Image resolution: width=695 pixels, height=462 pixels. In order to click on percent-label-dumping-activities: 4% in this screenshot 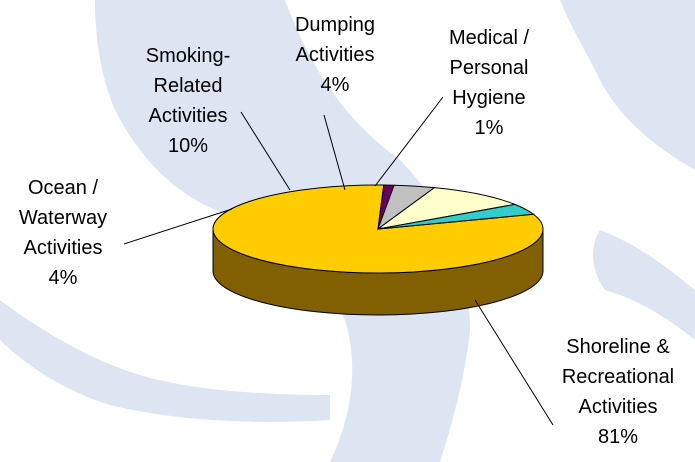, I will do `click(335, 85)`.